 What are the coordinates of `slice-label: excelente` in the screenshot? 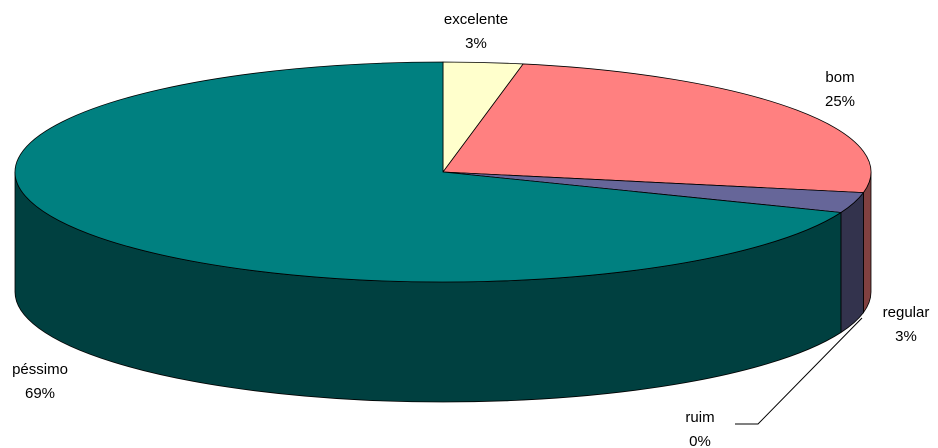 It's located at (476, 19).